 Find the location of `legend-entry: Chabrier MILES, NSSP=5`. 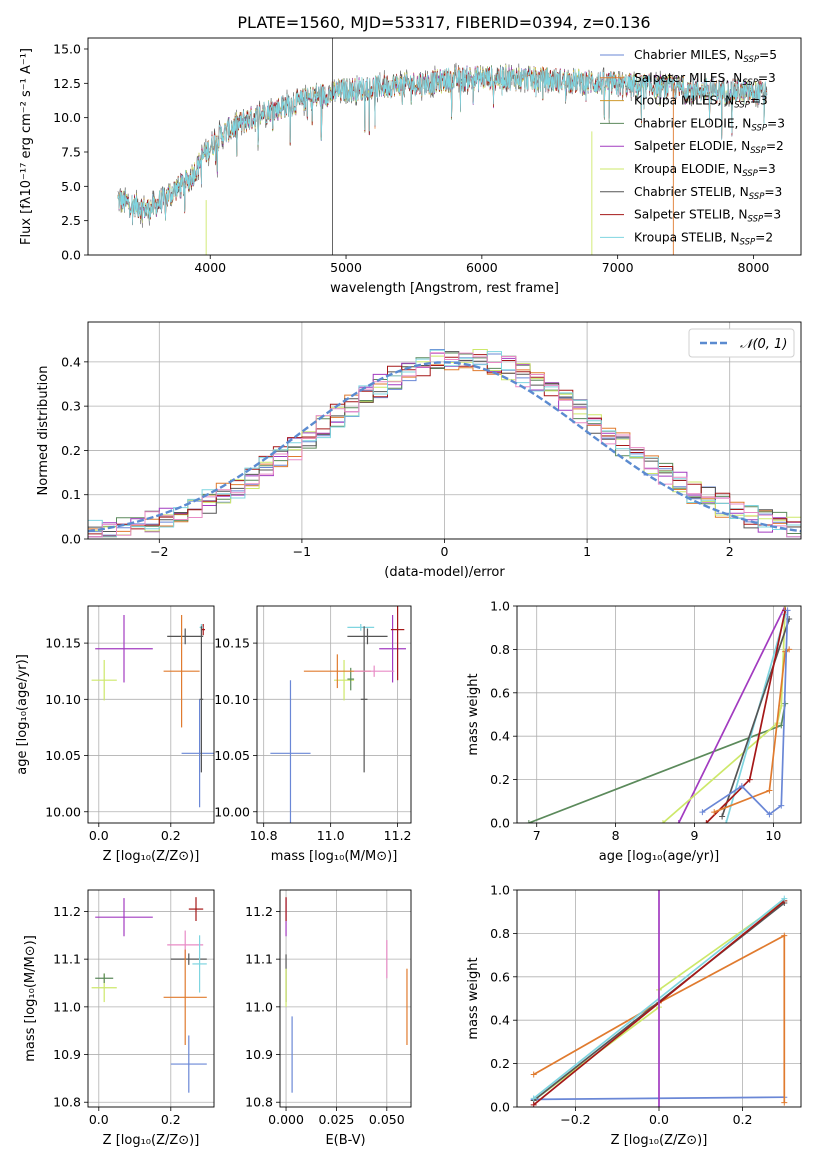

legend-entry: Chabrier MILES, NSSP=5 is located at coordinates (705, 56).